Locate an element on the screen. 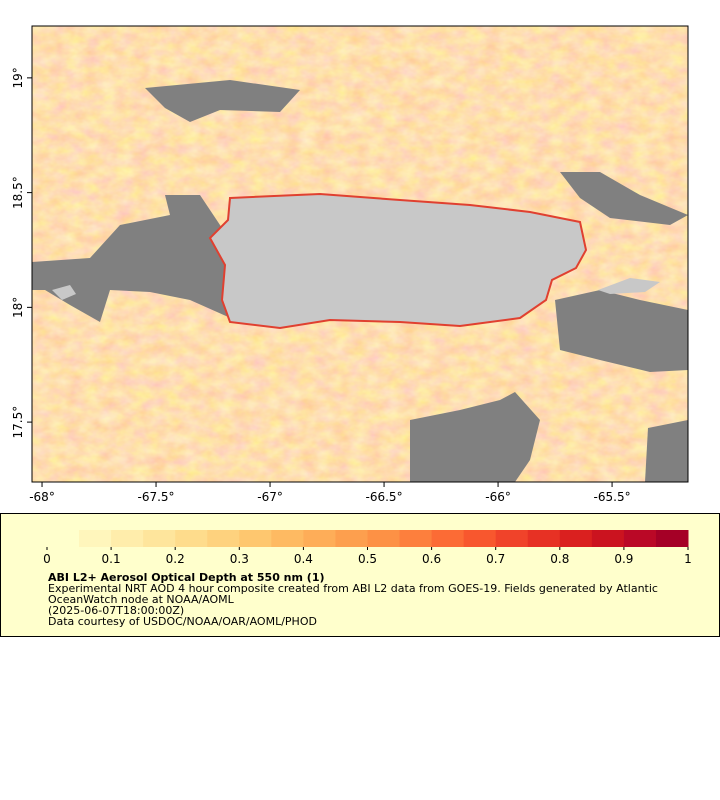 The image size is (720, 800). colorbar-tick-label: 0.8 is located at coordinates (559, 559).